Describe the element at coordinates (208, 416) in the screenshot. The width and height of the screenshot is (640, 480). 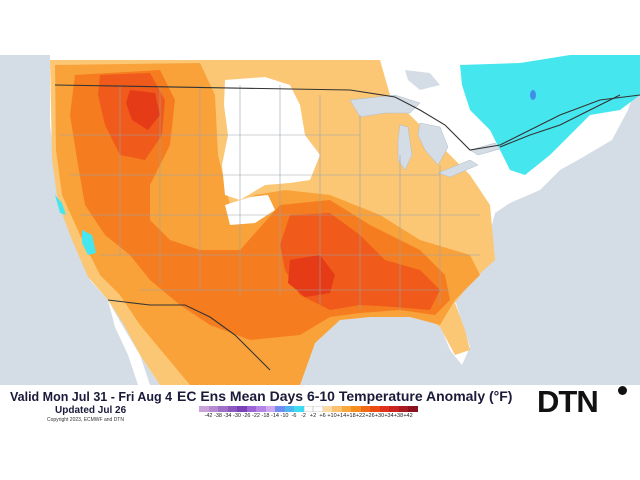
I see `scale-tick-label: -42` at that location.